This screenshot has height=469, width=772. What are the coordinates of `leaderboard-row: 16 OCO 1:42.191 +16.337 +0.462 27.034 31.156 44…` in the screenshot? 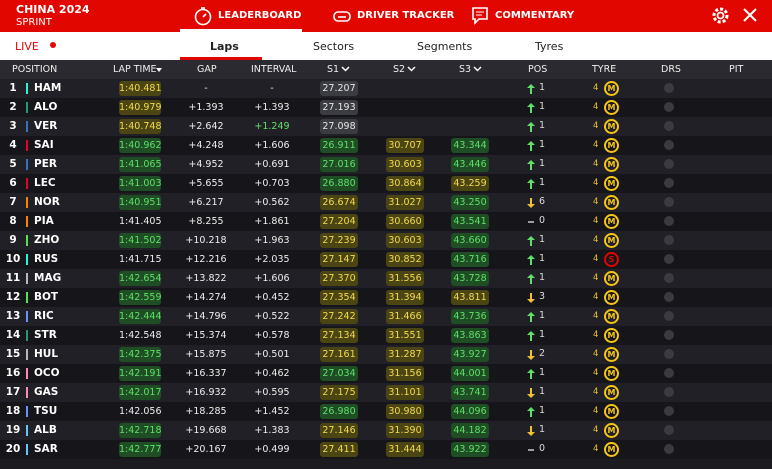 It's located at (386, 373).